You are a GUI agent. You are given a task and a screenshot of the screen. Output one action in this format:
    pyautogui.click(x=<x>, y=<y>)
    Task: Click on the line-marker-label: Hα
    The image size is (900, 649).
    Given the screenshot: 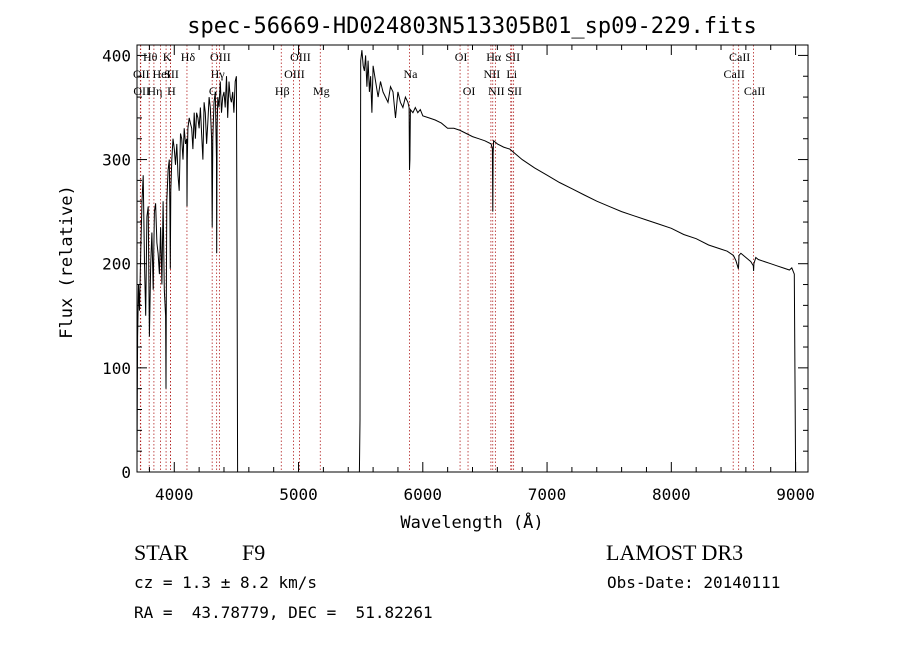 What is the action you would take?
    pyautogui.click(x=494, y=57)
    